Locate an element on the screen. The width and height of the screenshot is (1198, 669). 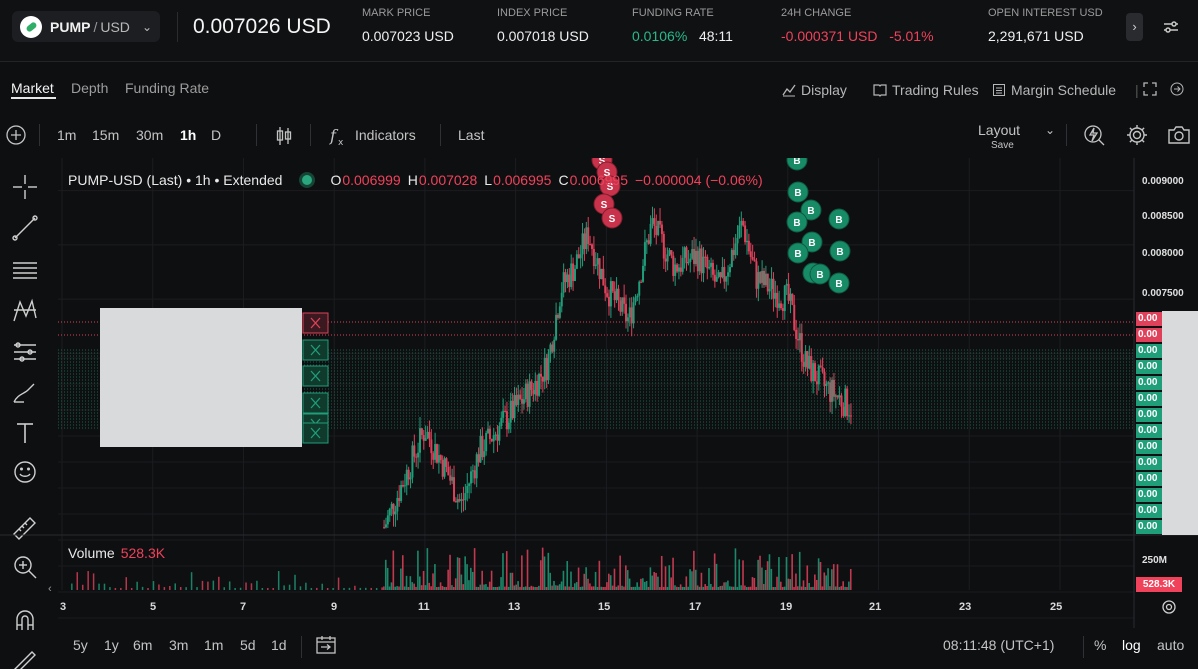
horizontal-lines-icon is located at coordinates (25, 270).